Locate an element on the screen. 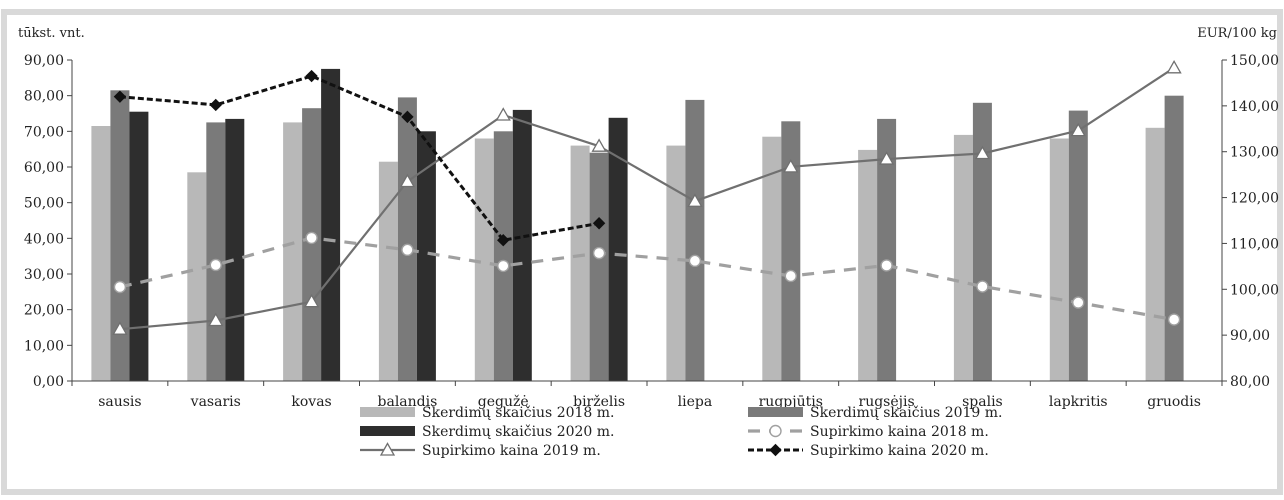  point-supirkimo-kaina-2018-m-rugpjutis is located at coordinates (790, 275).